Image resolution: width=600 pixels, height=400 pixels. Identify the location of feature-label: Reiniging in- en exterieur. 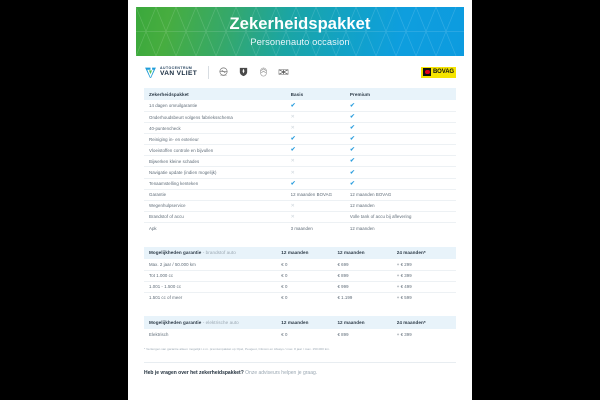
(174, 139).